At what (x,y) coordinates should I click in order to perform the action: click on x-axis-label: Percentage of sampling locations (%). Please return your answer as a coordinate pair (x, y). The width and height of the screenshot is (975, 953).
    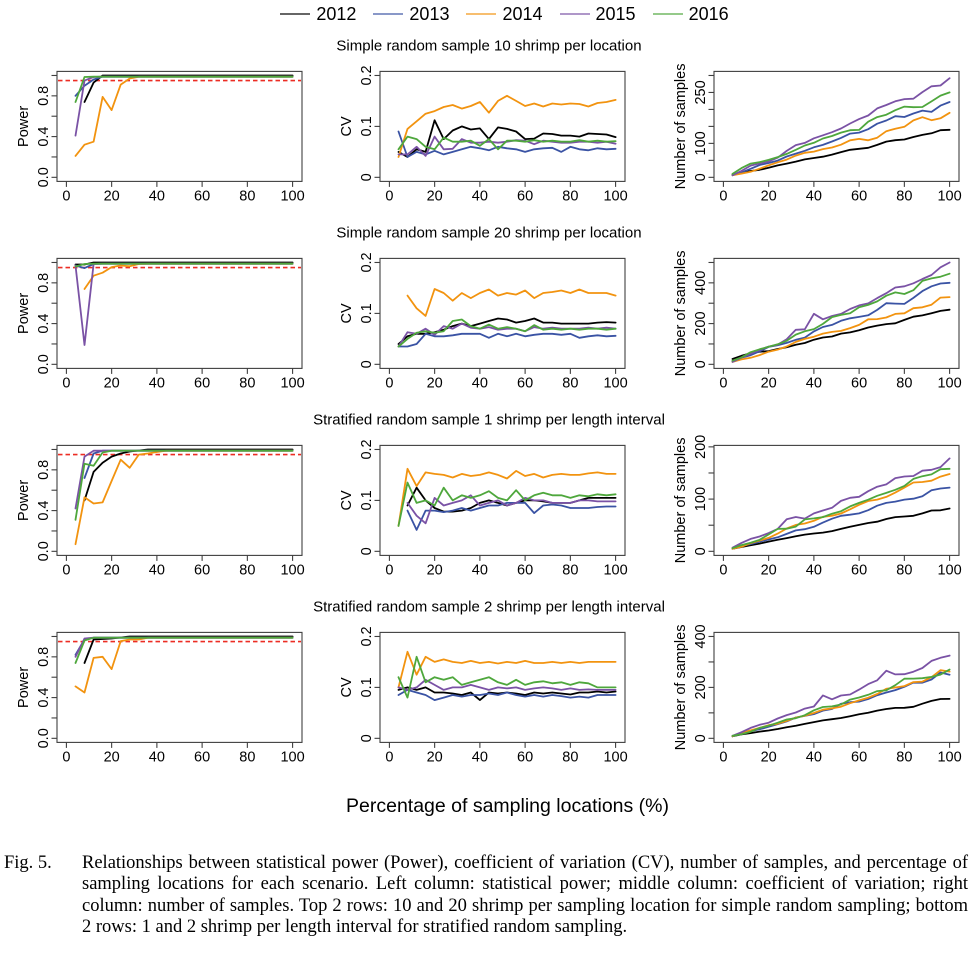
    Looking at the image, I should click on (507, 806).